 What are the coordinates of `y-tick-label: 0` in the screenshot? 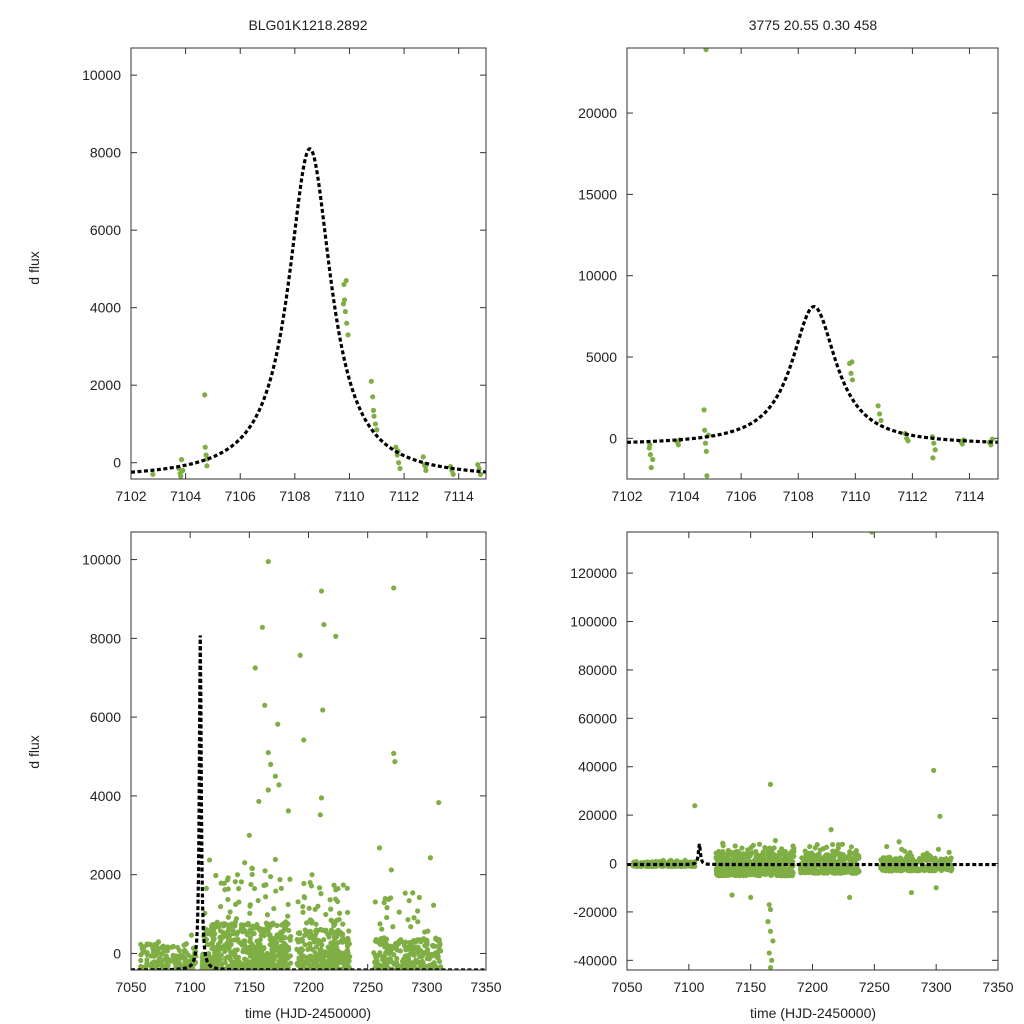 It's located at (117, 463).